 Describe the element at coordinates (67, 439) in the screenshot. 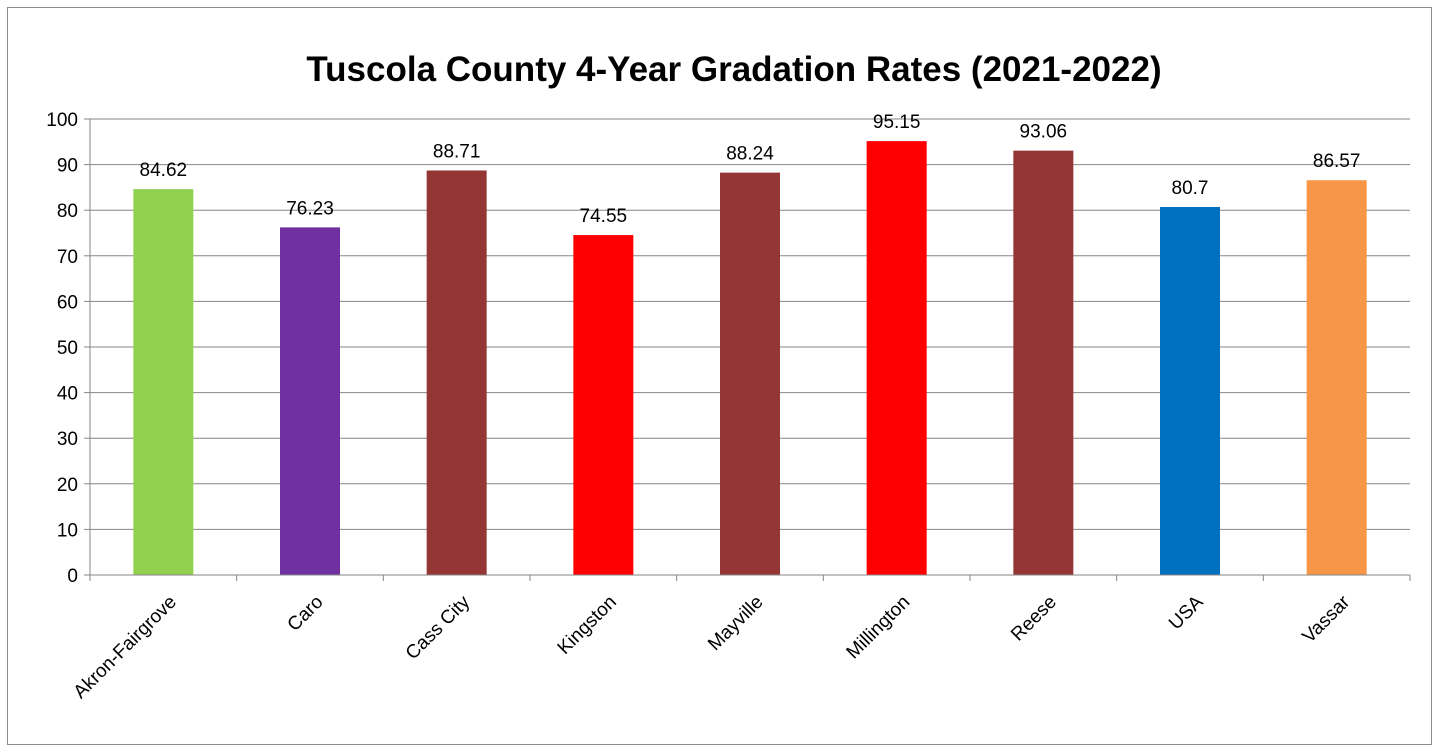

I see `y-tick-label: 30` at that location.